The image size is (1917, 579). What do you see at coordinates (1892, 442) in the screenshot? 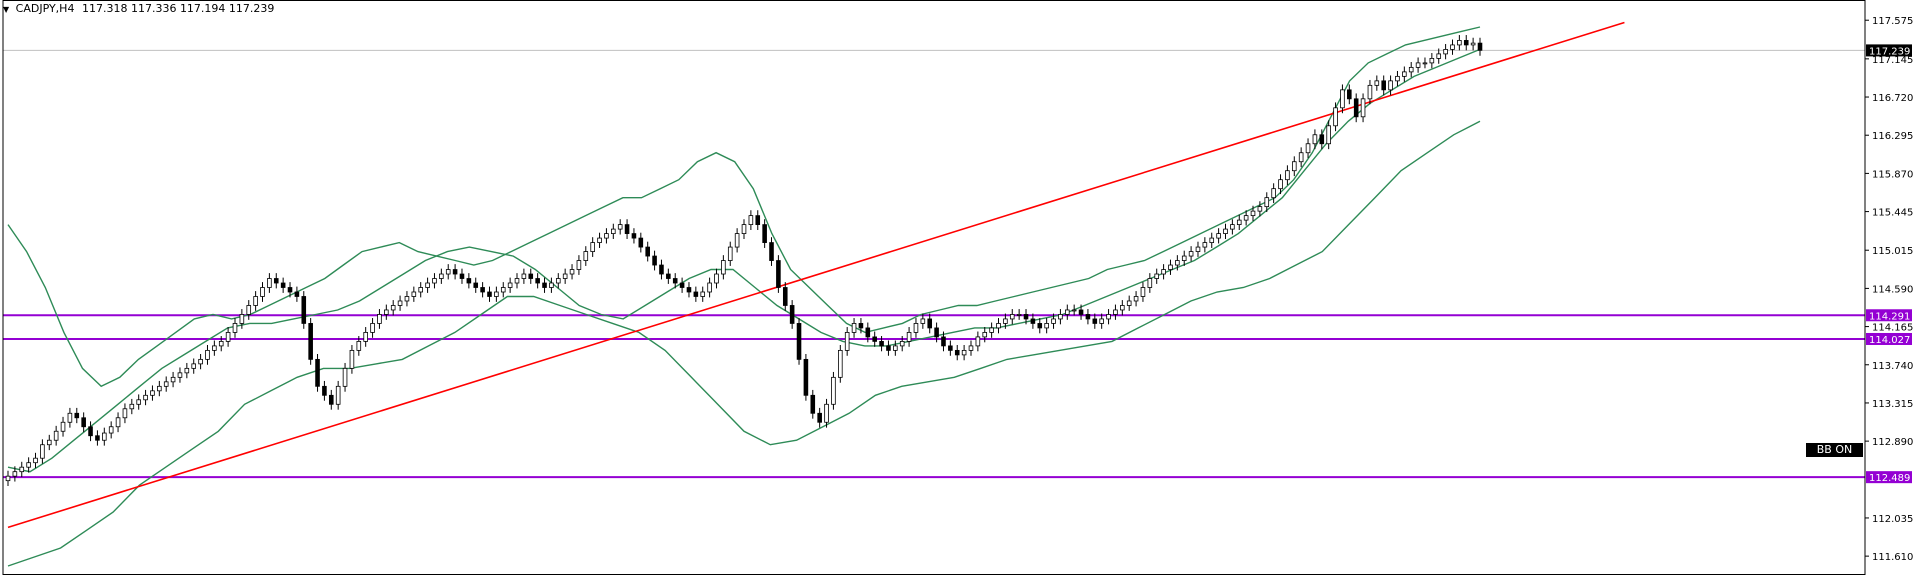
I see `price-tick-label: 112.890` at bounding box center [1892, 442].